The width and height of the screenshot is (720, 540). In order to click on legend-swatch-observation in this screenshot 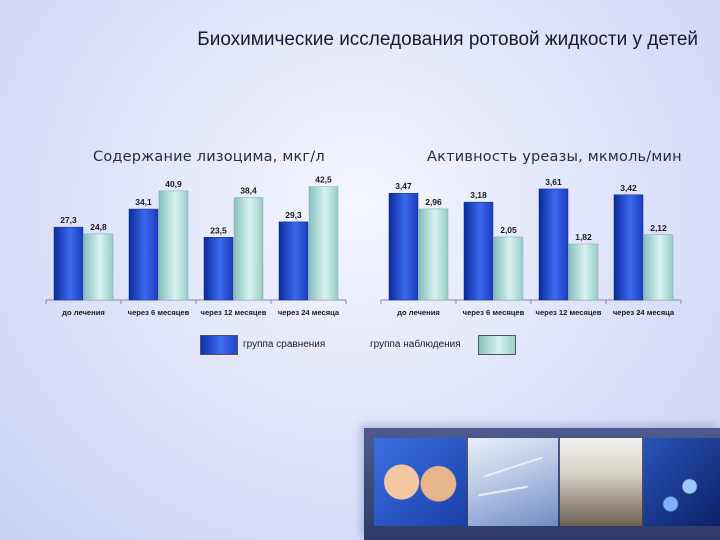, I will do `click(497, 345)`.